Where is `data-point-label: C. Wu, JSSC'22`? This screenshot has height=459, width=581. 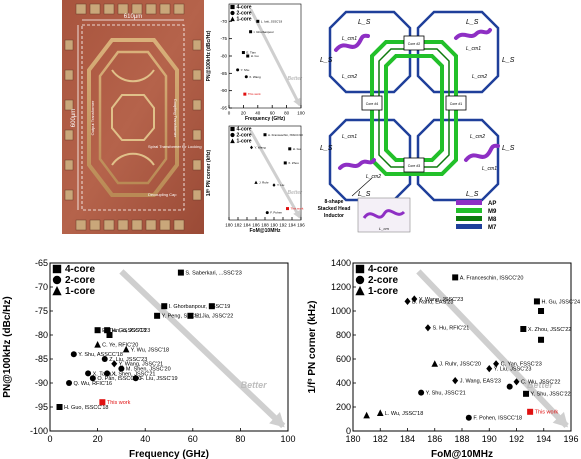
data-point-label: C. Wu, JSSC'22 is located at coordinates (540, 383).